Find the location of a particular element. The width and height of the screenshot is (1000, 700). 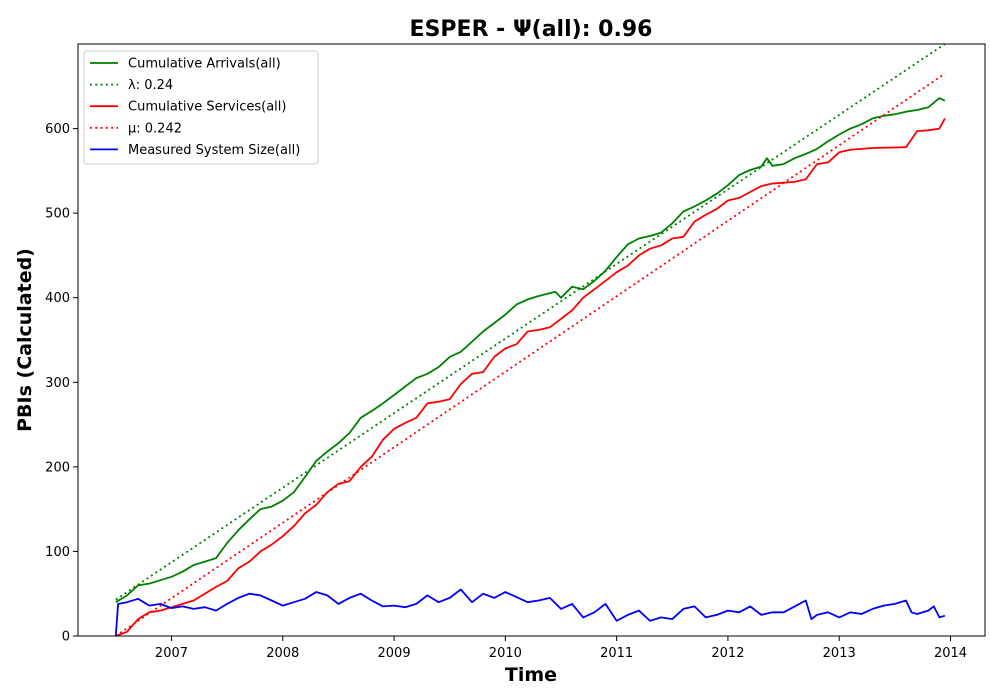

y-tick-label: 300 is located at coordinates (57, 383).